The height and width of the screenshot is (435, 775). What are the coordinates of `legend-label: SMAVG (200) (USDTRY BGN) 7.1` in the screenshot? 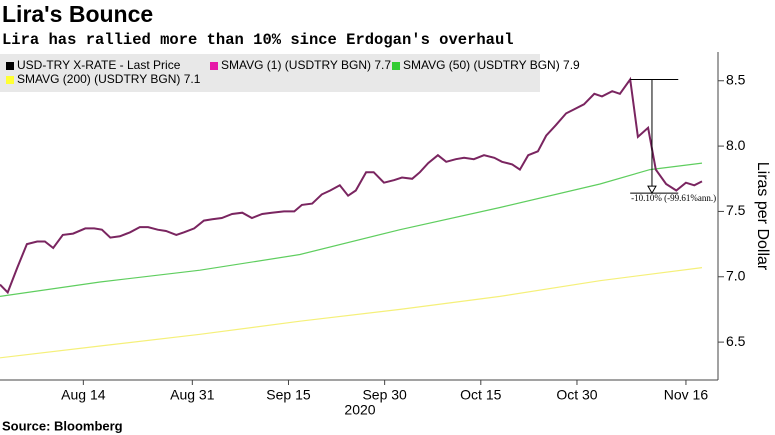 It's located at (109, 79).